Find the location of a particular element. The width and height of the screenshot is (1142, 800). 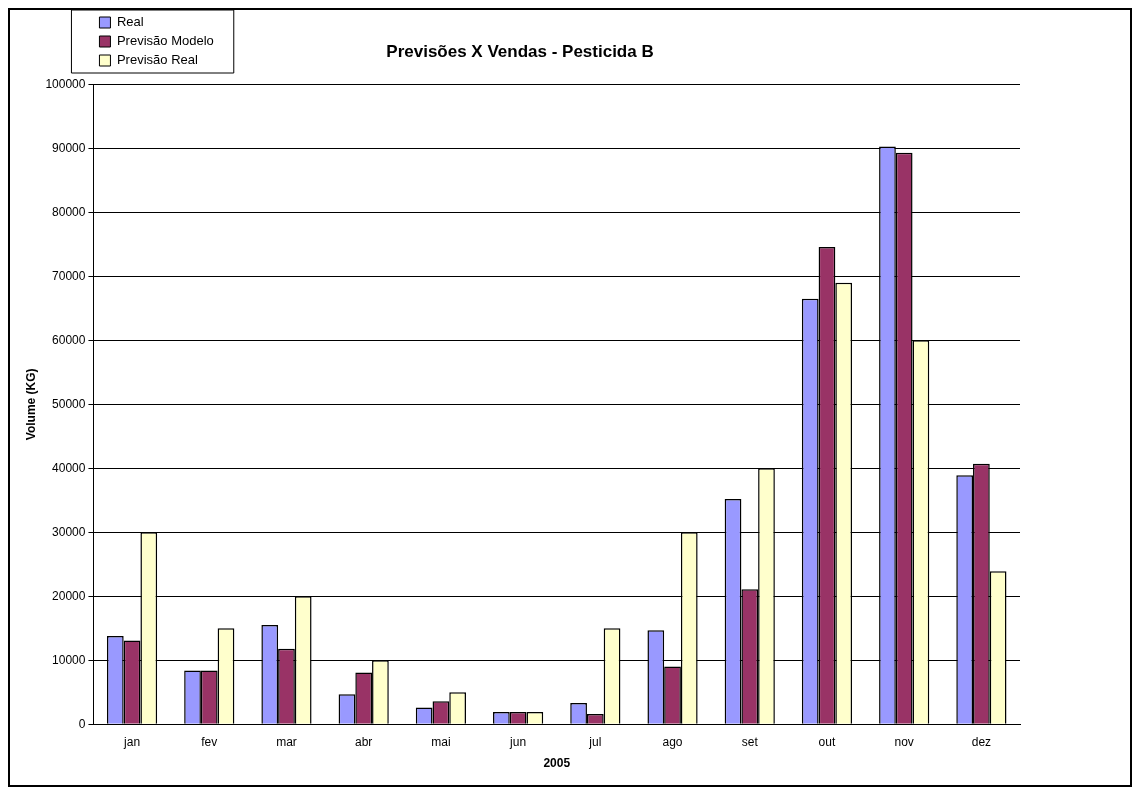

y-tick-label: 80000 is located at coordinates (69, 211).